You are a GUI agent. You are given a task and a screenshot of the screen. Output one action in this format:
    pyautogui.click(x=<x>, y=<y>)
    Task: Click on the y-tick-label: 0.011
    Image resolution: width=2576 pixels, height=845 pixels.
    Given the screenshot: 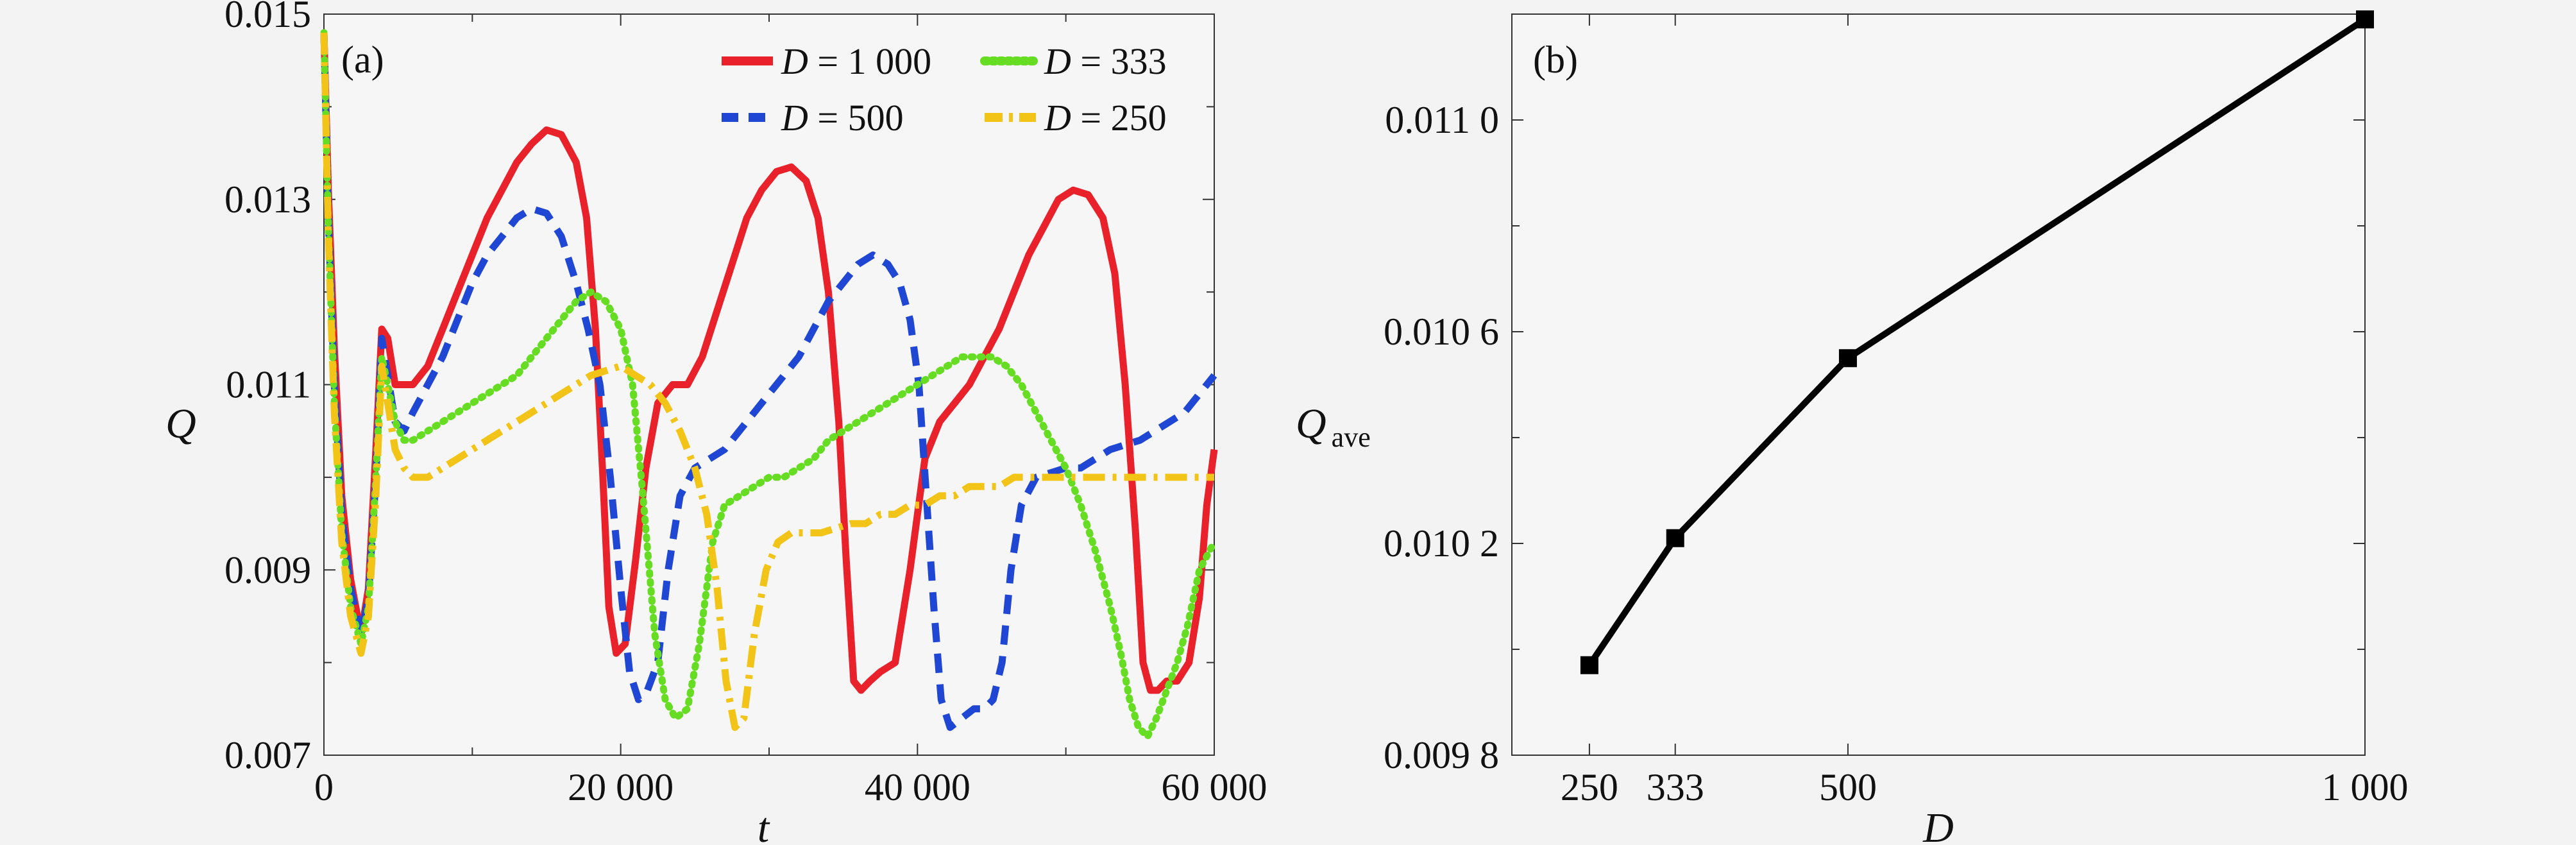 What is the action you would take?
    pyautogui.click(x=268, y=385)
    